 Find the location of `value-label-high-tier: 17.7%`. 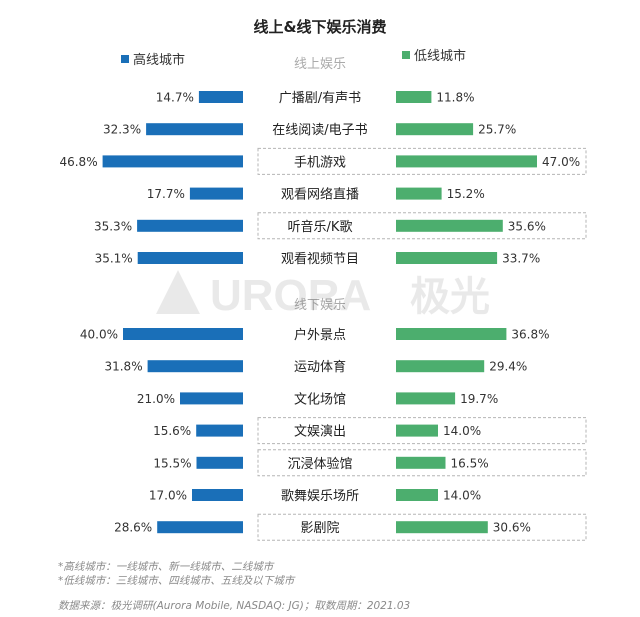

value-label-high-tier: 17.7% is located at coordinates (166, 194).